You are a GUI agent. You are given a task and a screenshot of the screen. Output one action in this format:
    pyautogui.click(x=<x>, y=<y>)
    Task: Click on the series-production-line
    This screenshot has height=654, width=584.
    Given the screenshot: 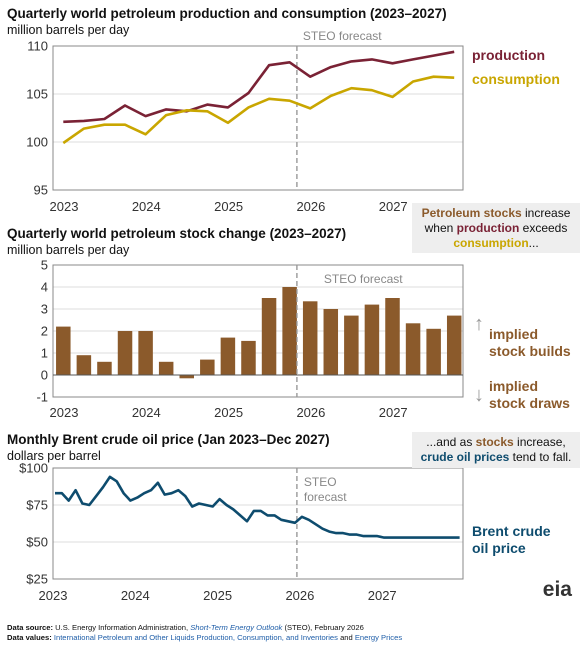 What is the action you would take?
    pyautogui.click(x=259, y=87)
    